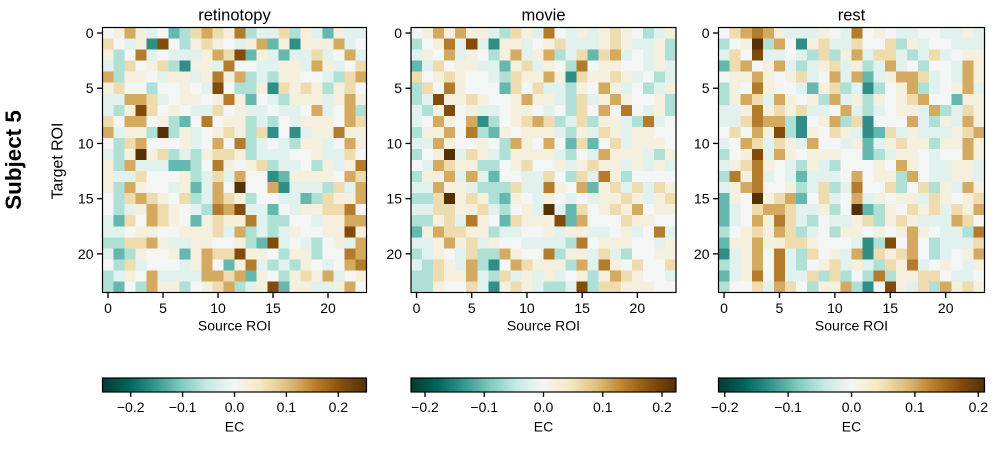  What do you see at coordinates (543, 16) in the screenshot?
I see `svg-text: movie` at bounding box center [543, 16].